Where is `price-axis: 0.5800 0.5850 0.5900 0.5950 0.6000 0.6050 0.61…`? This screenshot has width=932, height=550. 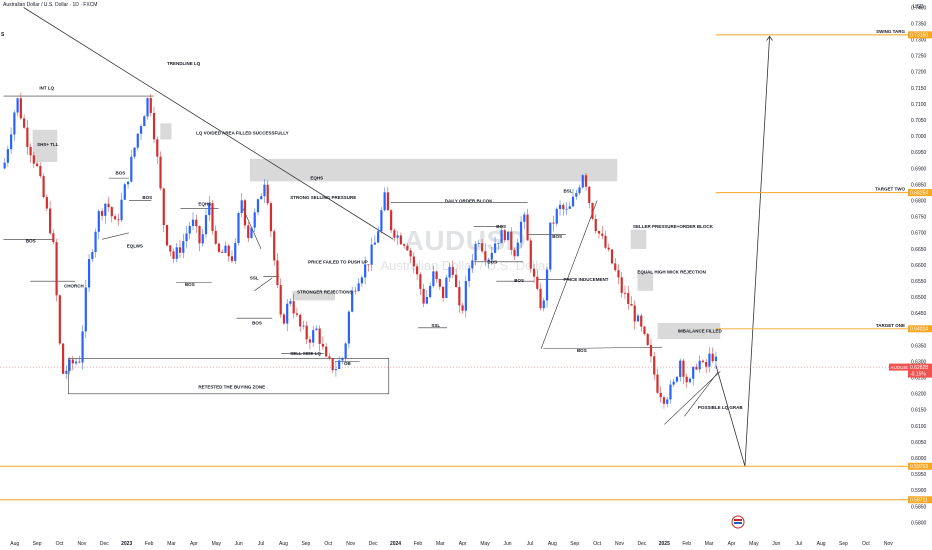
price-axis: 0.5800 0.5850 0.5900 0.5950 0.6000 0.6050 0.61… is located at coordinates (910, 275).